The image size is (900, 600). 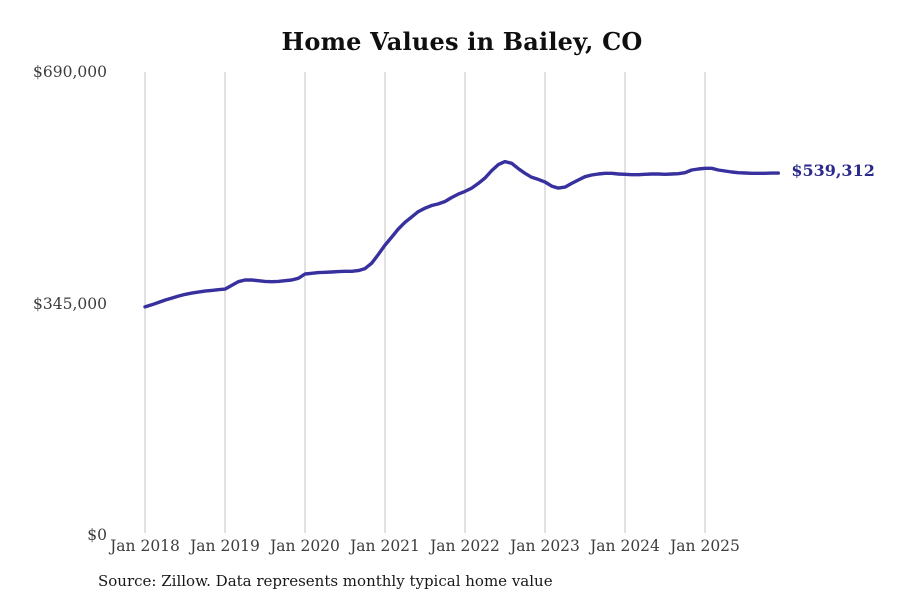 I want to click on y-axis-tick-label: $345,000, so click(x=70, y=303).